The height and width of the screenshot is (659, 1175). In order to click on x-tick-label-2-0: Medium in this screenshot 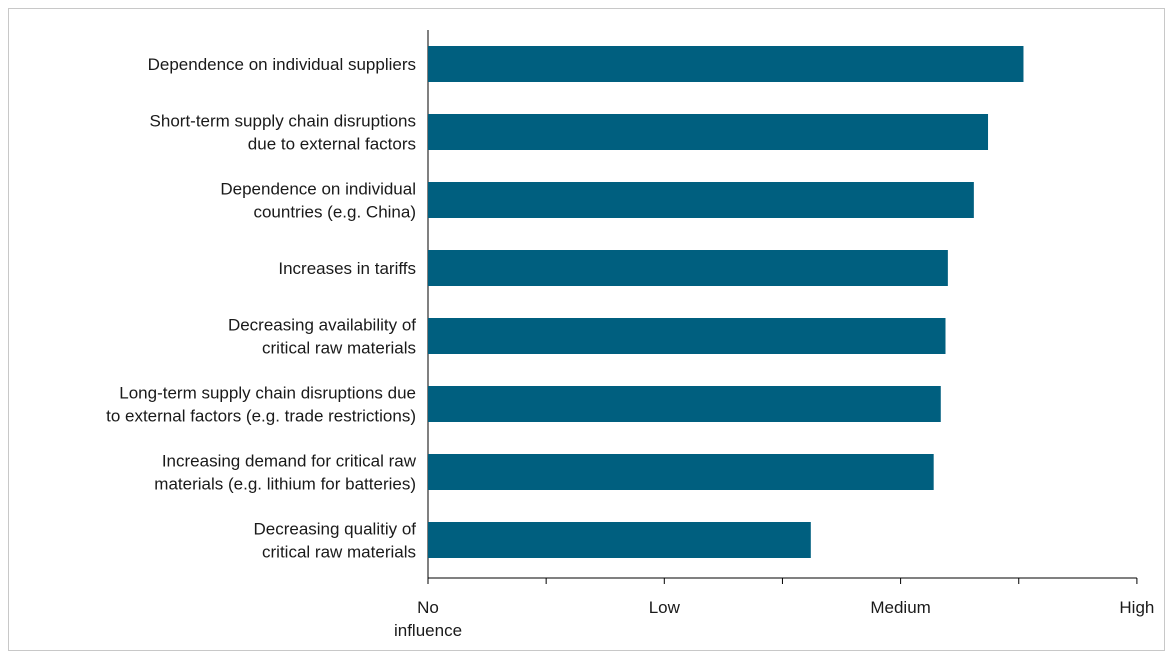, I will do `click(900, 607)`.